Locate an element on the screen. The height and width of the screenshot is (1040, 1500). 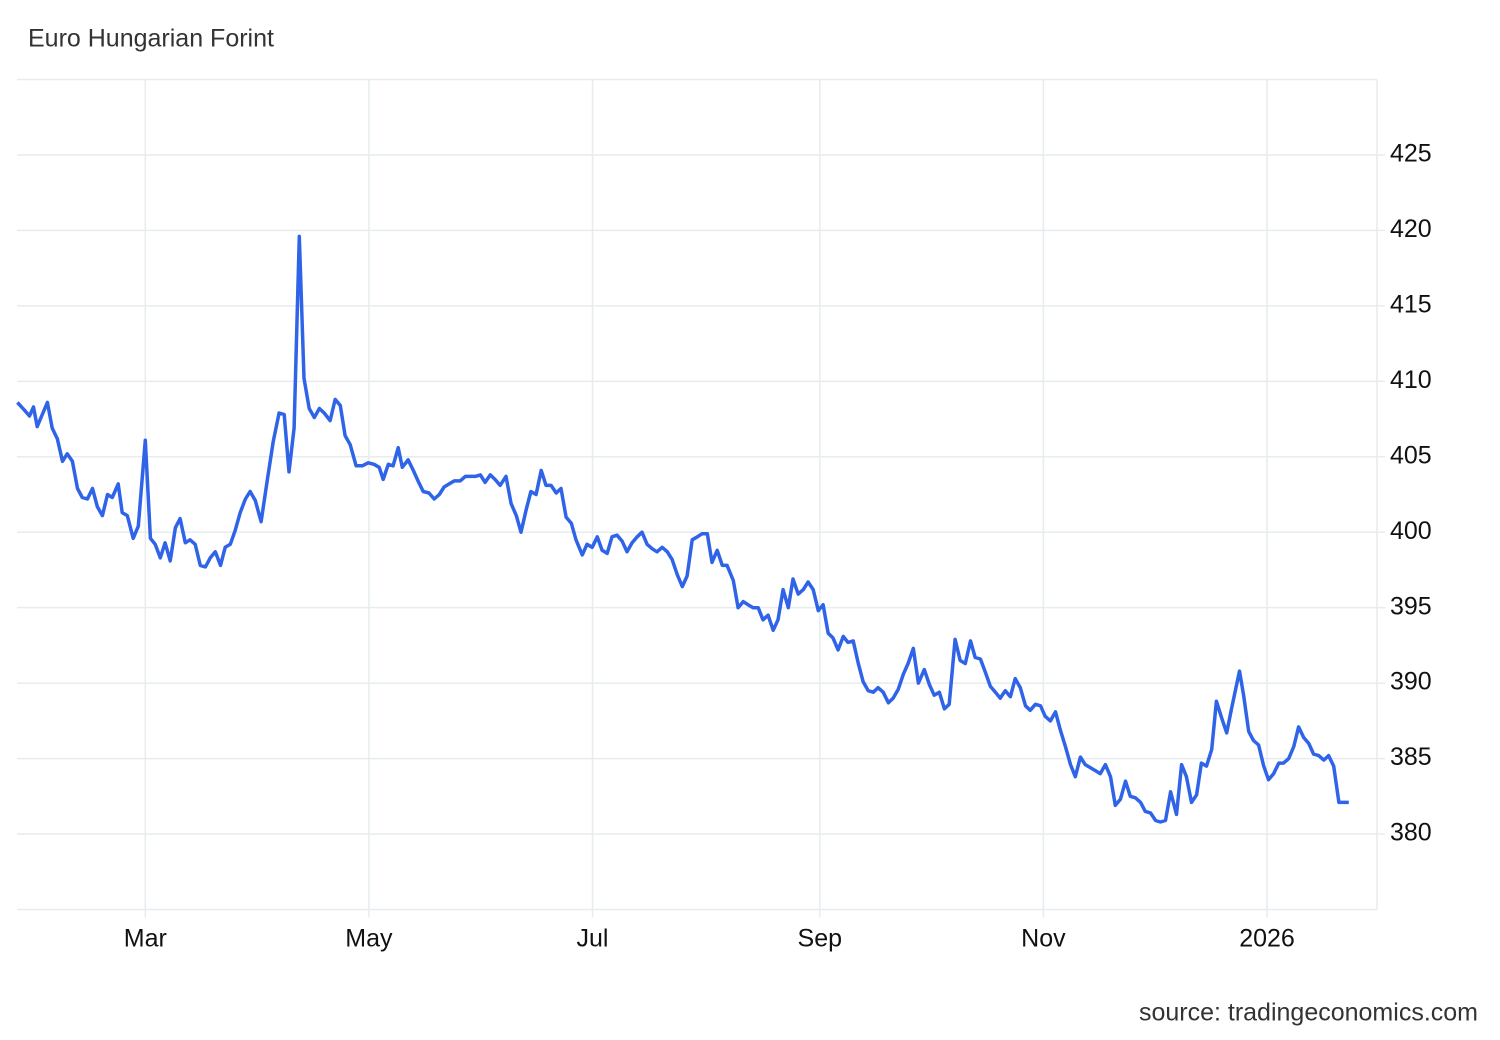
y-tick-label: 390 is located at coordinates (1411, 682).